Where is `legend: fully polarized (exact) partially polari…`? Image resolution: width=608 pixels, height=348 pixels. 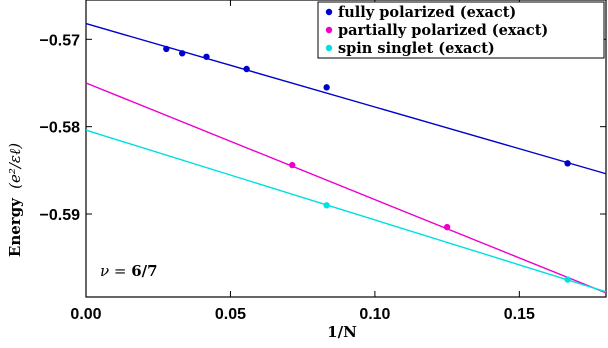
legend: fully polarized (exact) partially polari… is located at coordinates (461, 30).